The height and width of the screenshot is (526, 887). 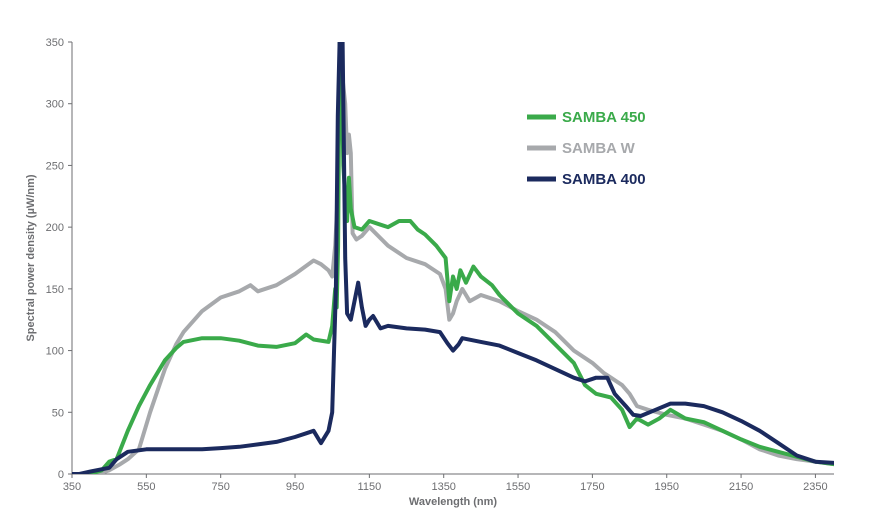 What do you see at coordinates (31, 257) in the screenshot?
I see `y-axis-title: Spectral power density (µW/nm)` at bounding box center [31, 257].